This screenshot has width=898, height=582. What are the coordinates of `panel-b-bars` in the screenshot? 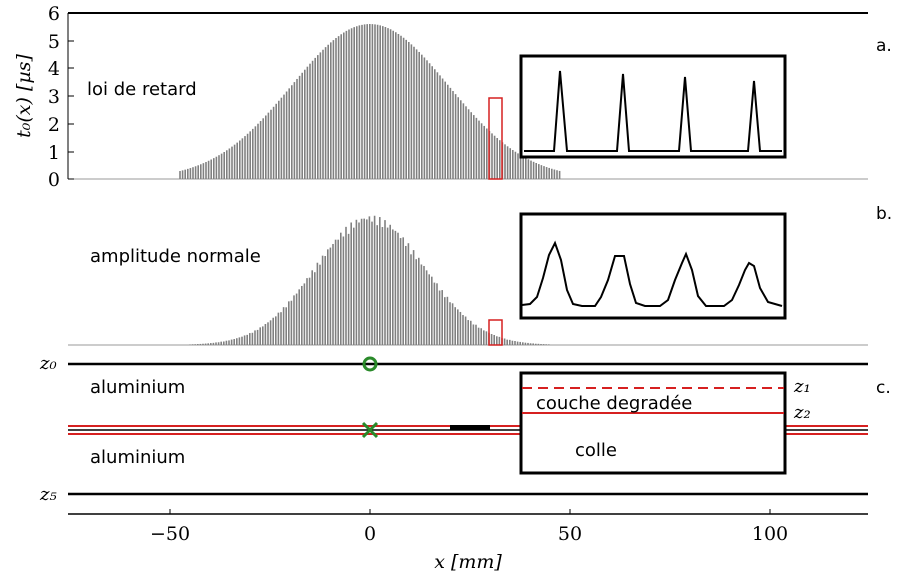 It's located at (369, 280).